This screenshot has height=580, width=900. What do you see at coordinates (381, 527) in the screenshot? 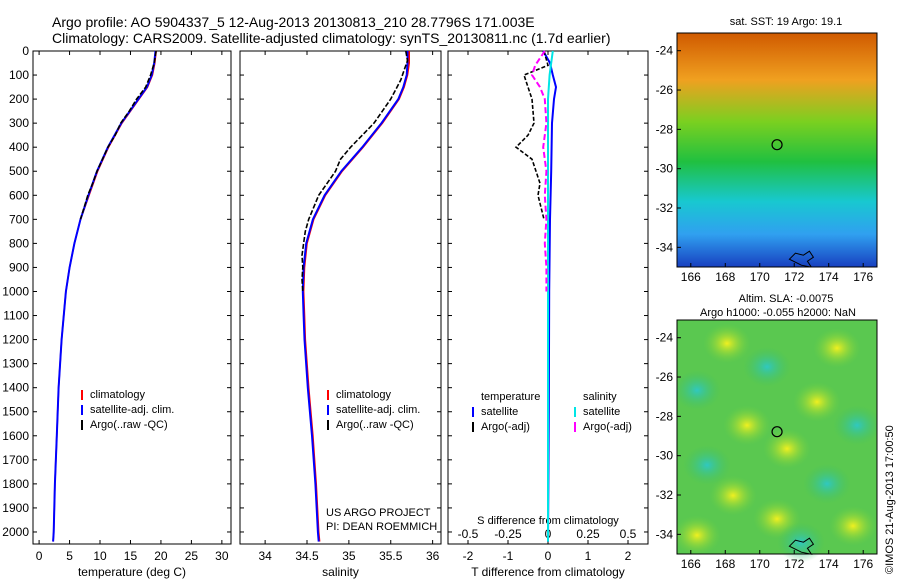
I see `pi-annotation: PI: DEAN ROEMMICH` at bounding box center [381, 527].